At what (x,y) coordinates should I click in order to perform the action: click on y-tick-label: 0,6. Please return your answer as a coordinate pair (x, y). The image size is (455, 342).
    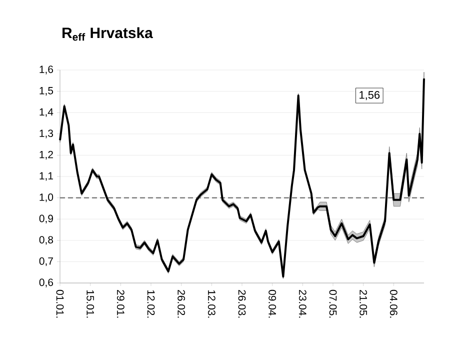
    Looking at the image, I should click on (46, 283).